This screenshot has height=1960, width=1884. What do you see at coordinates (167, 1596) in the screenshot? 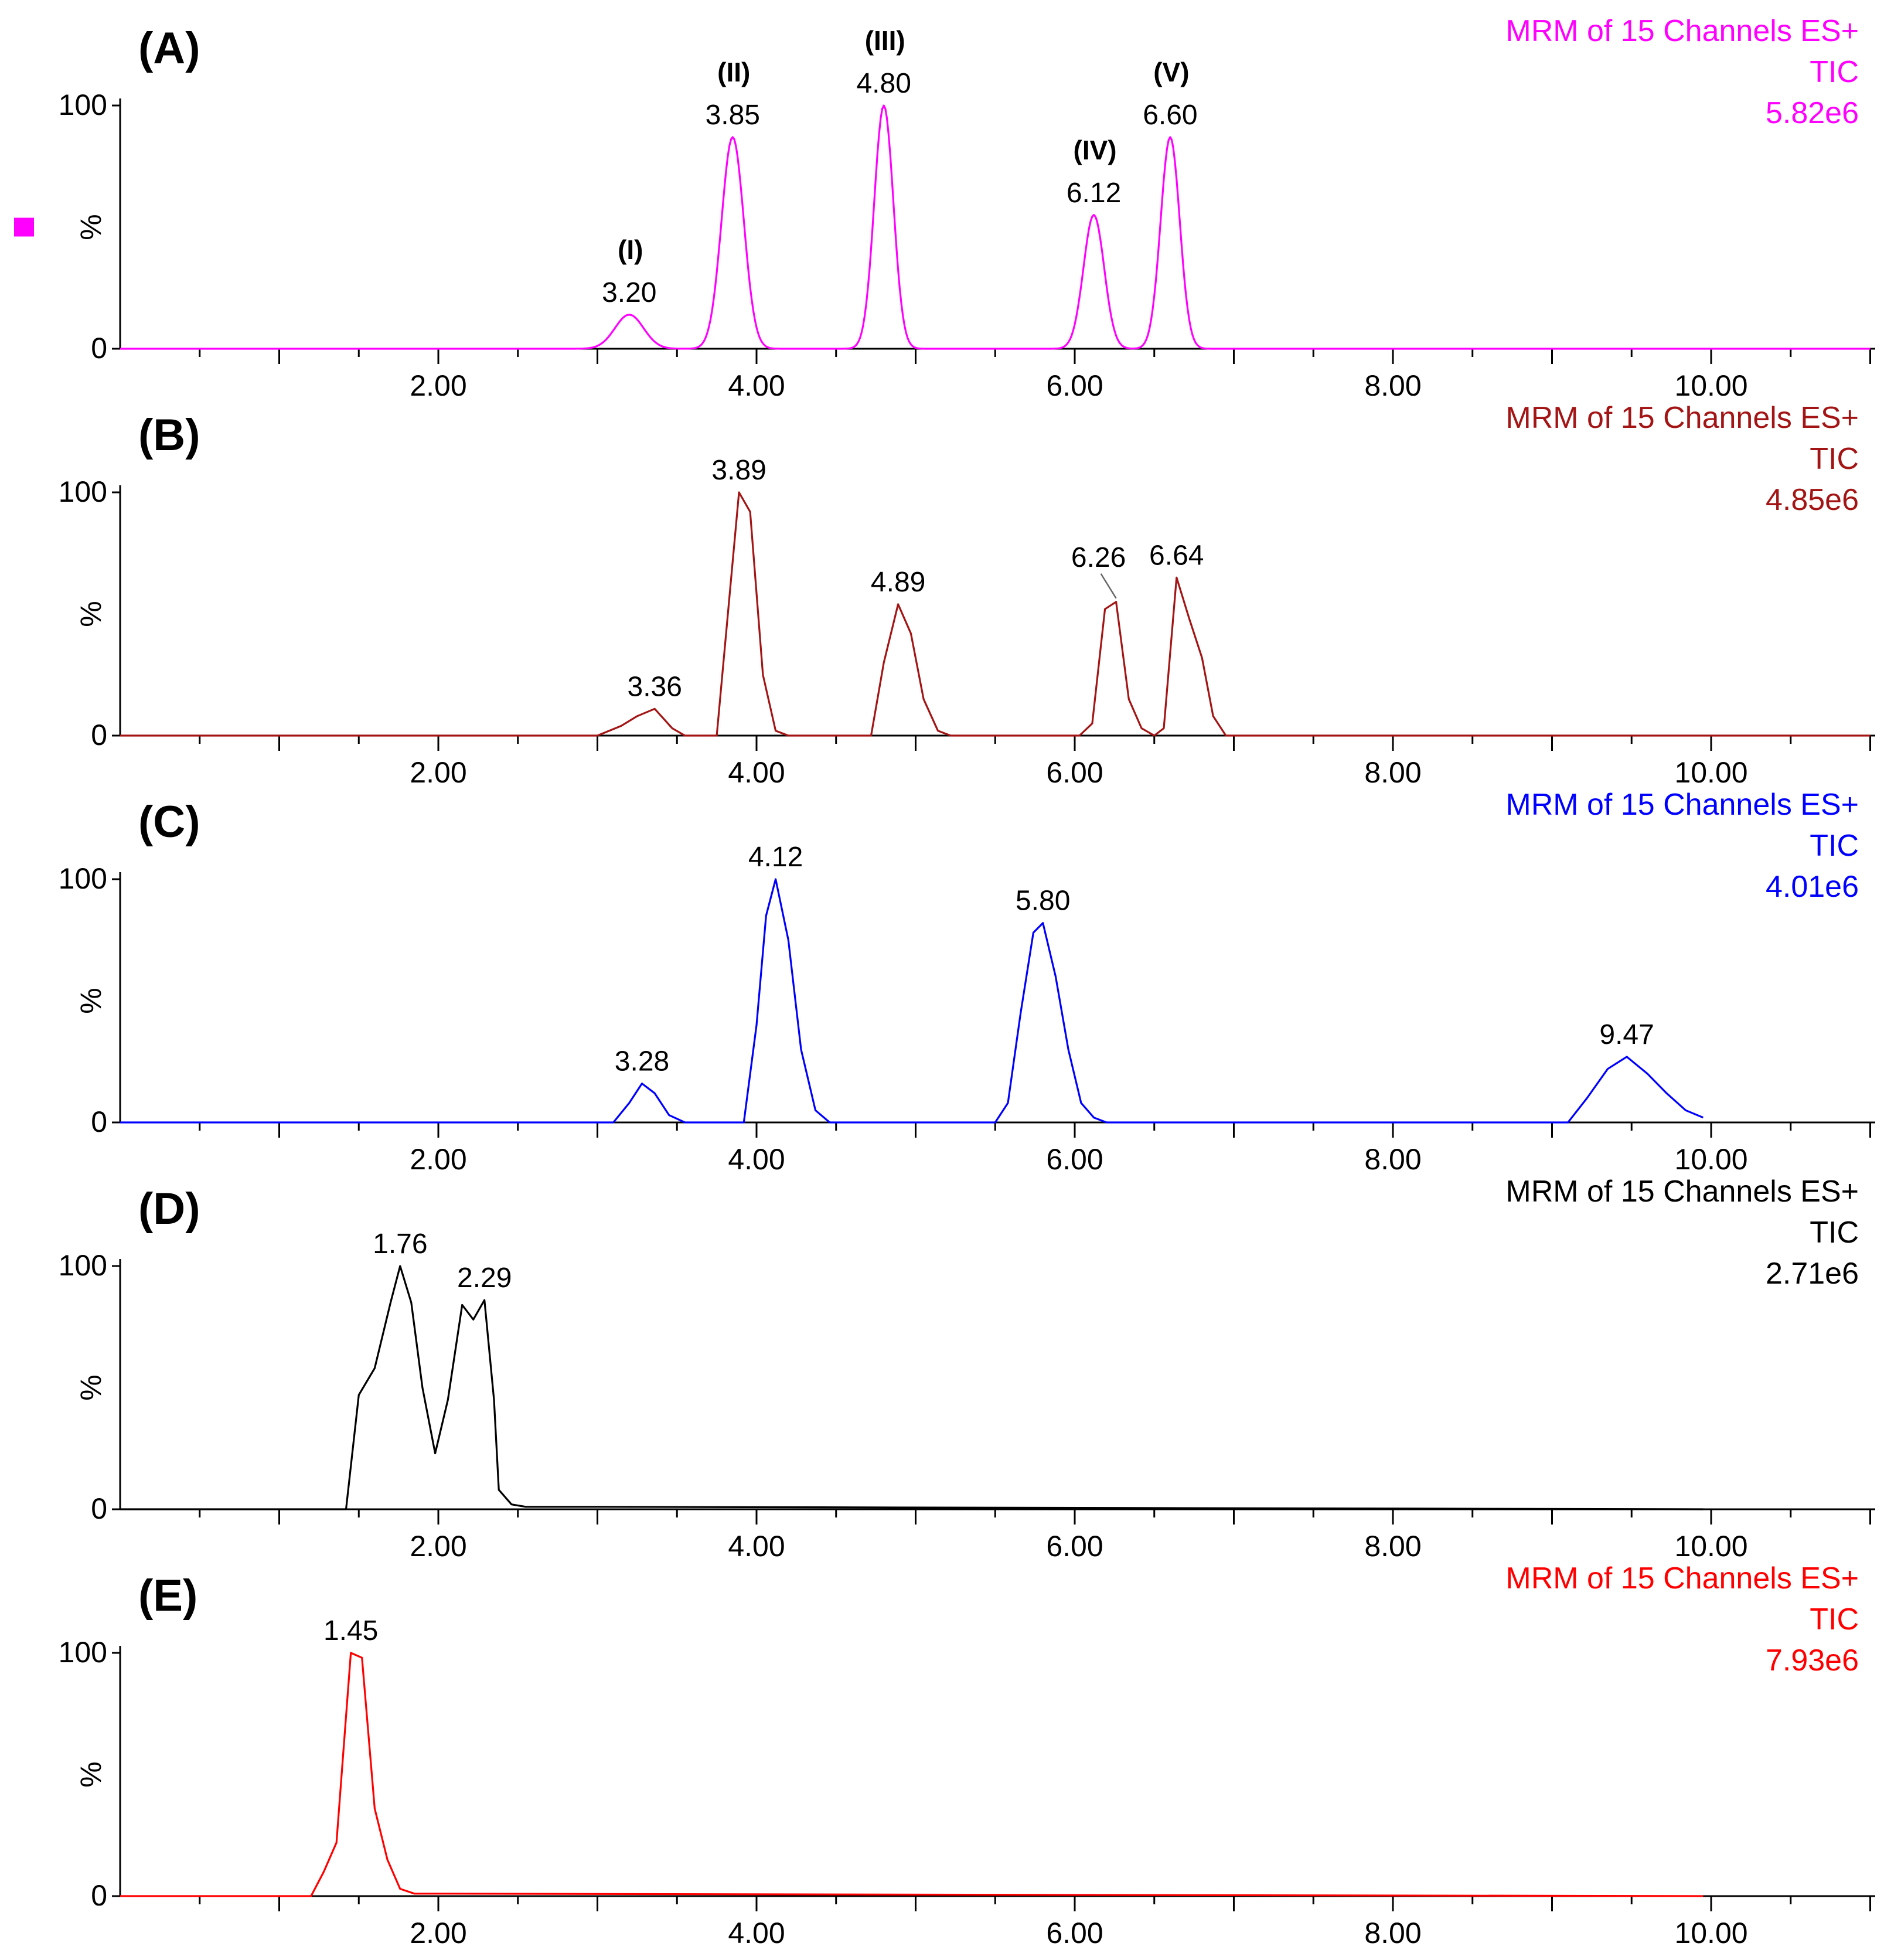
I see `panel-label: (E)` at bounding box center [167, 1596].